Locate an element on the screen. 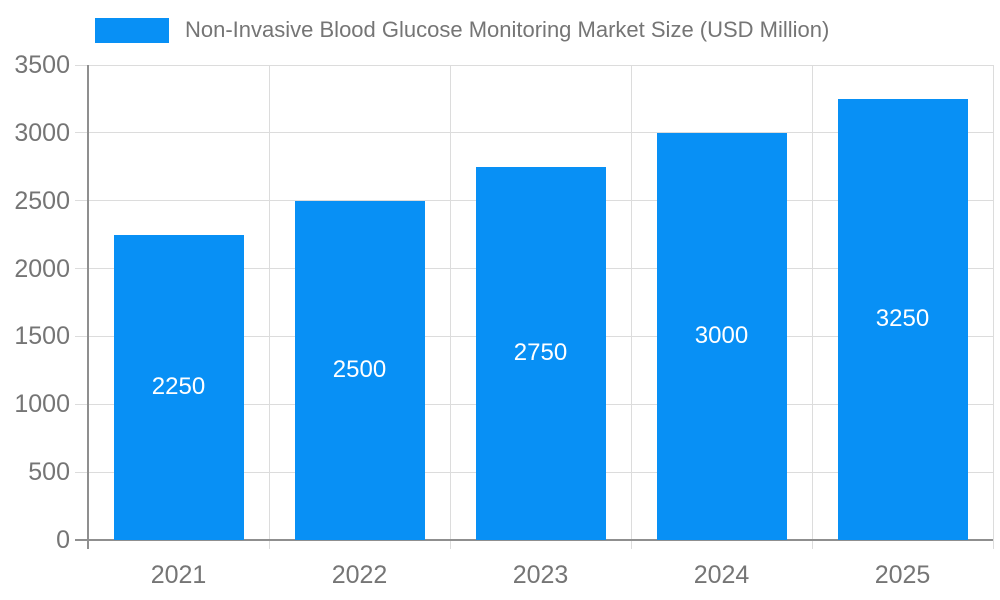 The width and height of the screenshot is (1000, 600). bar: 2500 is located at coordinates (359, 370).